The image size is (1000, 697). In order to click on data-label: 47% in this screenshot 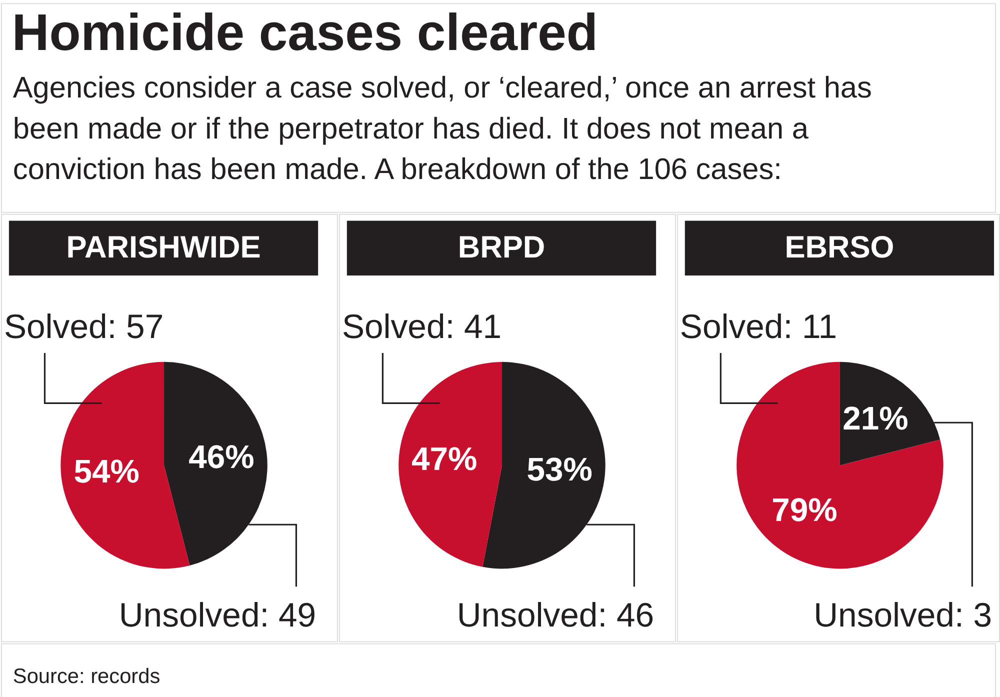, I will do `click(445, 458)`.